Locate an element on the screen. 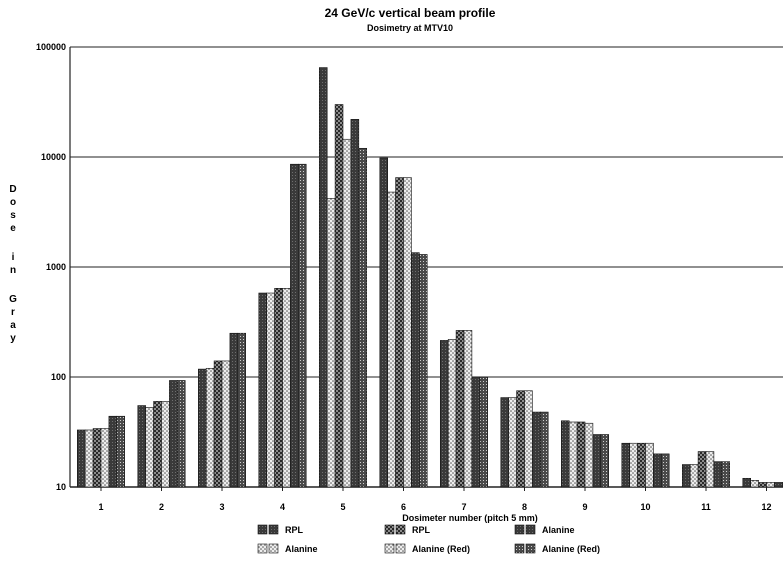  x-tick-labels: 1 2 3 4 5 6 7 8 9 10 11 12 is located at coordinates (435, 499).